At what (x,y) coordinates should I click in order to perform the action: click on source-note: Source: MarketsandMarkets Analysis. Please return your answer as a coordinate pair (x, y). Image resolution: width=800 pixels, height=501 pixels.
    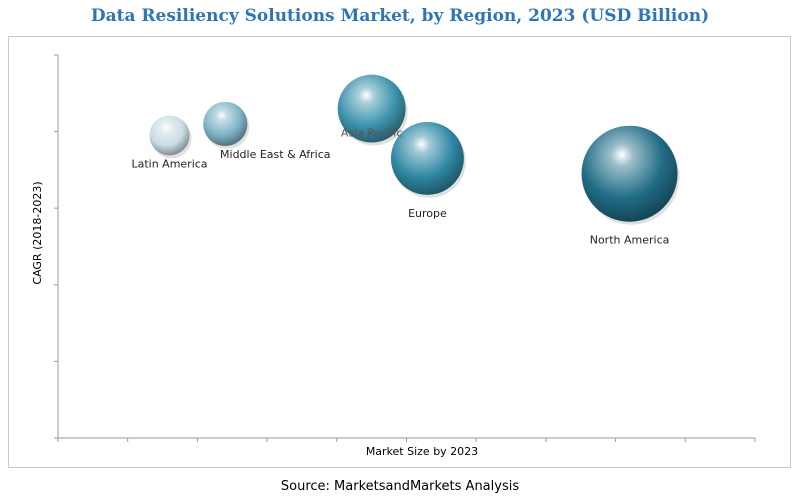
    Looking at the image, I should click on (400, 486).